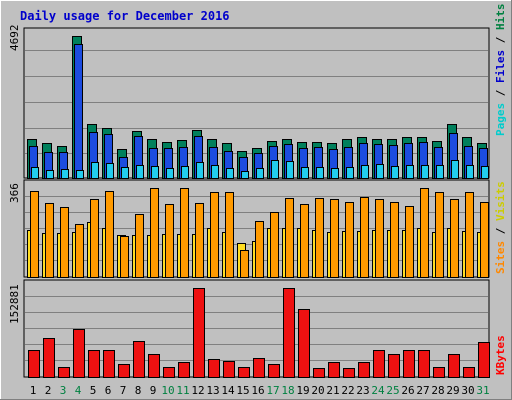 This screenshot has width=512, height=400. What do you see at coordinates (228, 390) in the screenshot?
I see `day-label-14: 14` at bounding box center [228, 390].